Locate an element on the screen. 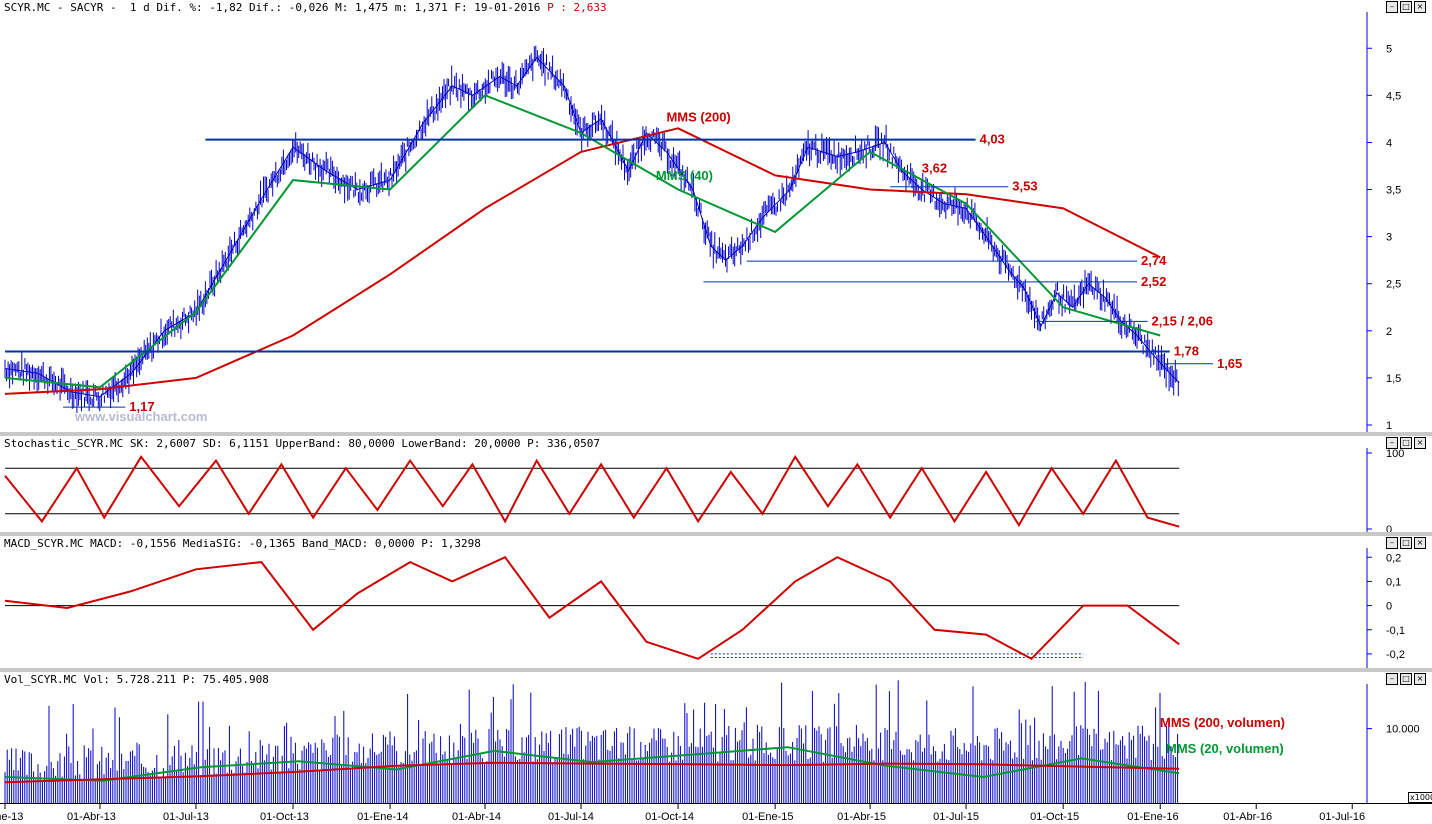 This screenshot has height=824, width=1432. series-label-vol-mms20: MMS (20, volumen) is located at coordinates (1225, 748).